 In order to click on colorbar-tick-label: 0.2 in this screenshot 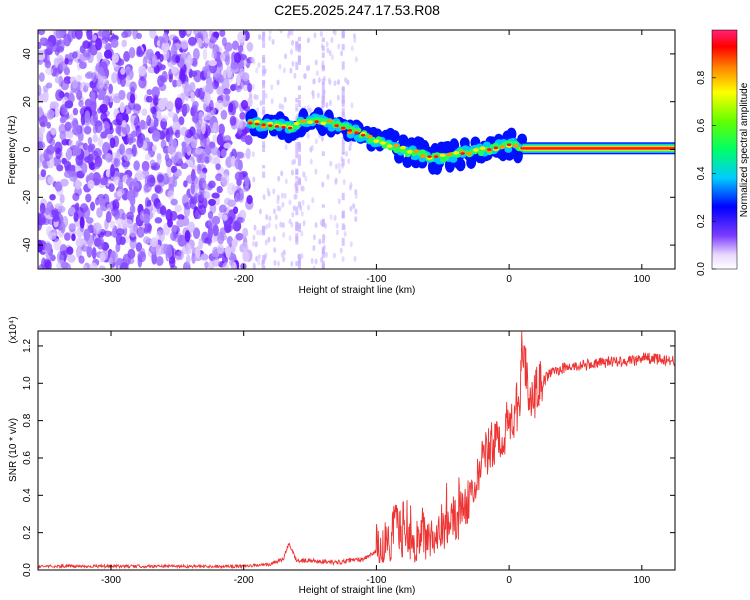, I will do `click(701, 221)`.